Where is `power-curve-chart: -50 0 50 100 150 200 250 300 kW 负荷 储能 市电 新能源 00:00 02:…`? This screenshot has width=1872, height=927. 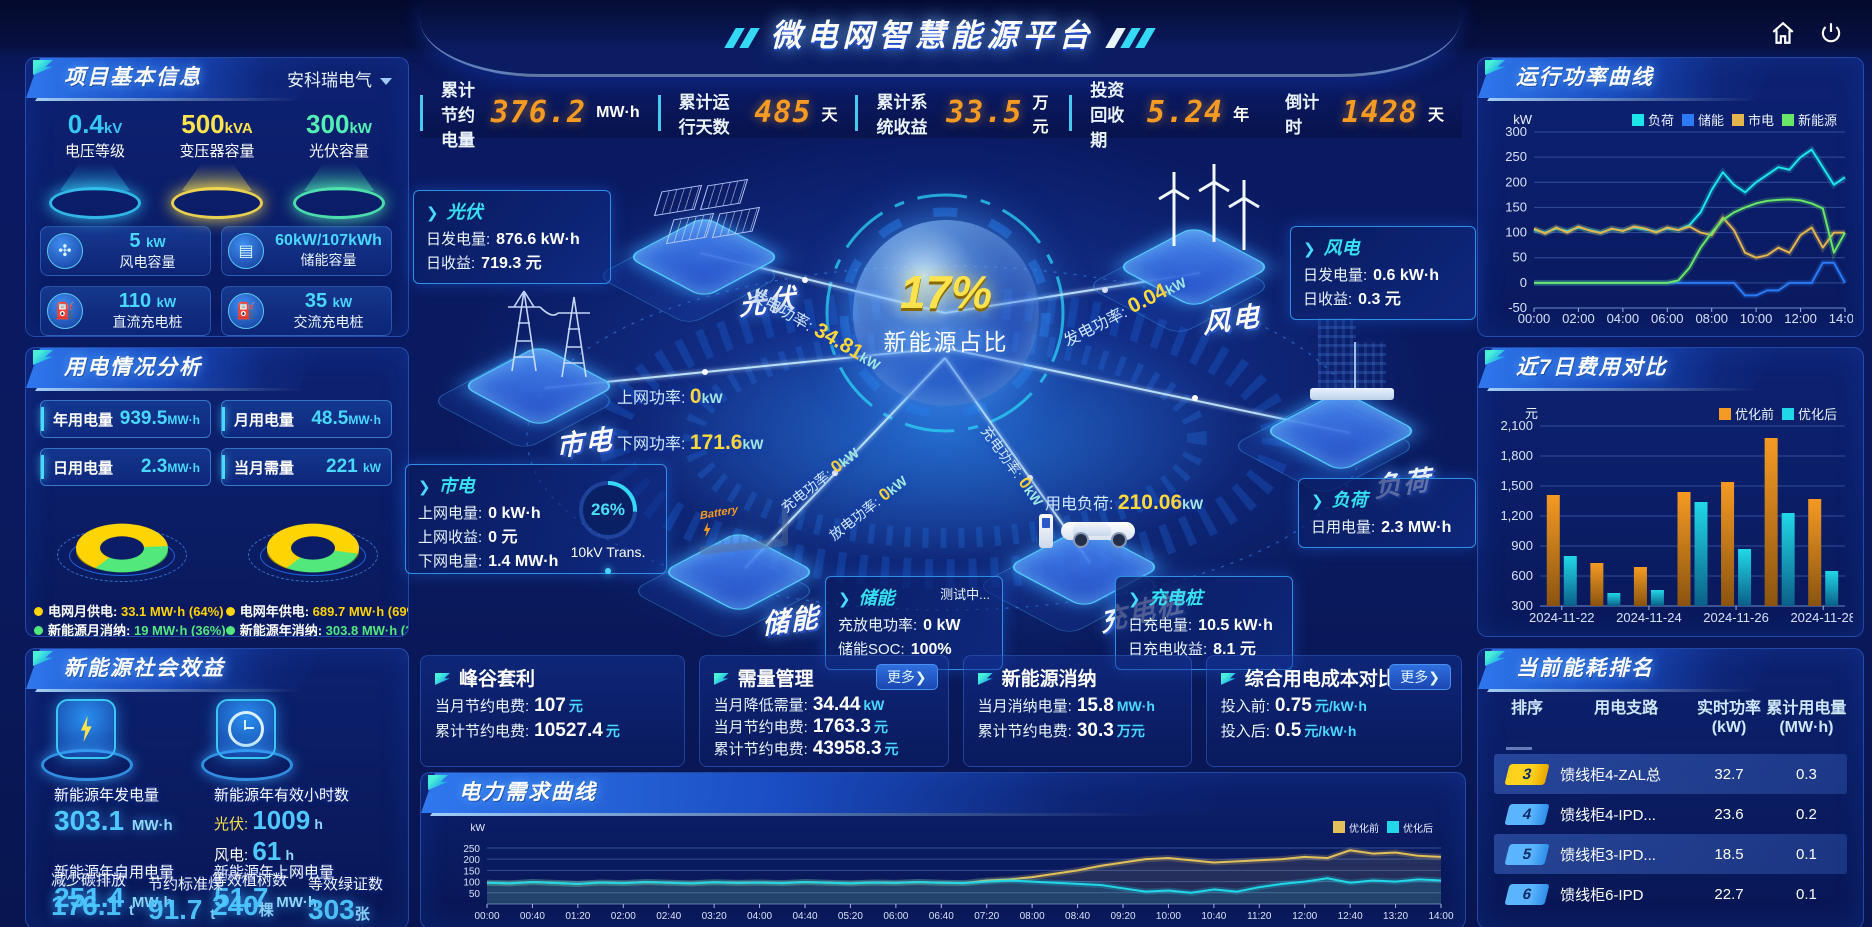 power-curve-chart: -50 0 50 100 150 200 250 300 kW 负荷 储能 市电 新能源 00:00 02:… is located at coordinates (1674, 216).